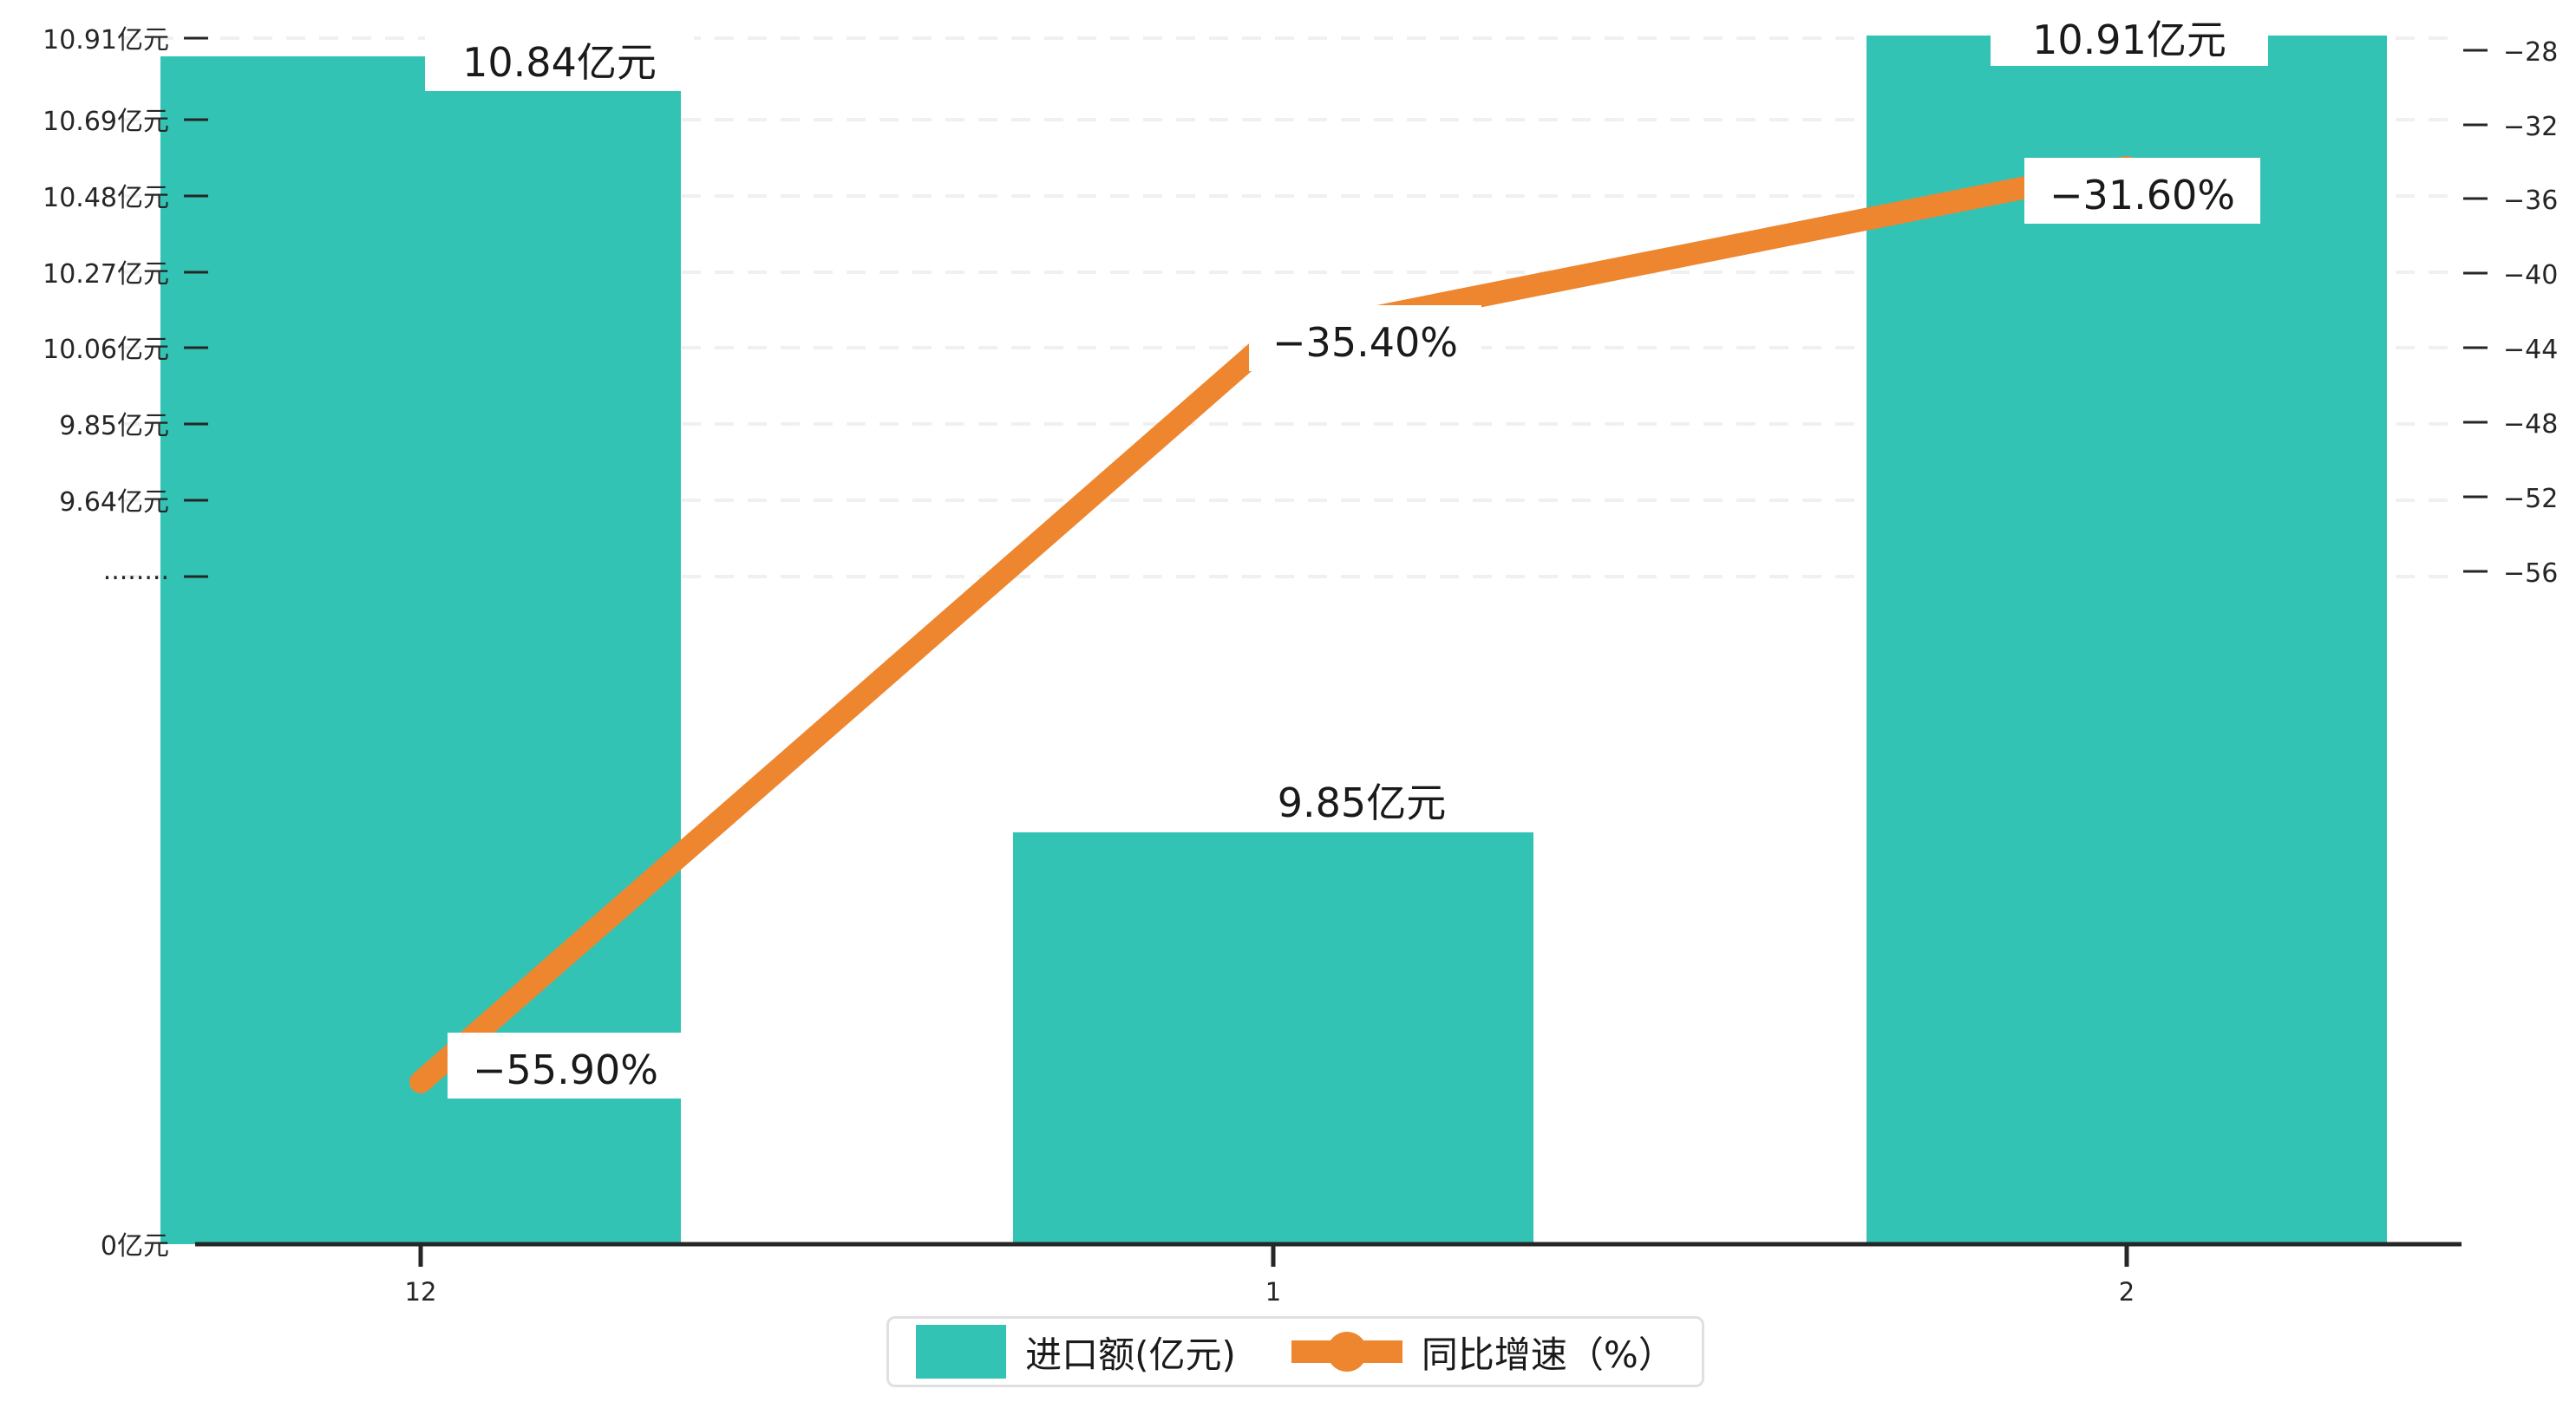 This screenshot has width=2576, height=1415. What do you see at coordinates (114, 426) in the screenshot?
I see `left-tick-label: 9.85亿元` at bounding box center [114, 426].